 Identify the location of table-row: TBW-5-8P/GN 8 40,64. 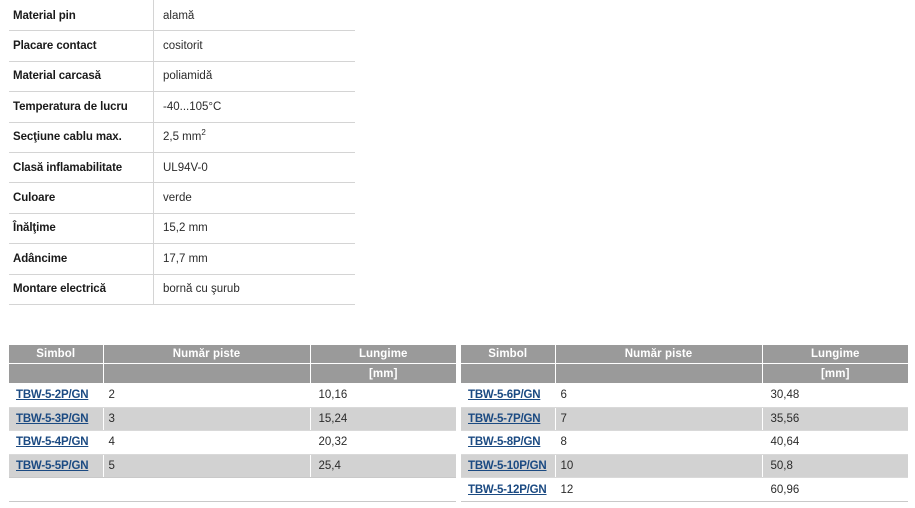
(684, 442).